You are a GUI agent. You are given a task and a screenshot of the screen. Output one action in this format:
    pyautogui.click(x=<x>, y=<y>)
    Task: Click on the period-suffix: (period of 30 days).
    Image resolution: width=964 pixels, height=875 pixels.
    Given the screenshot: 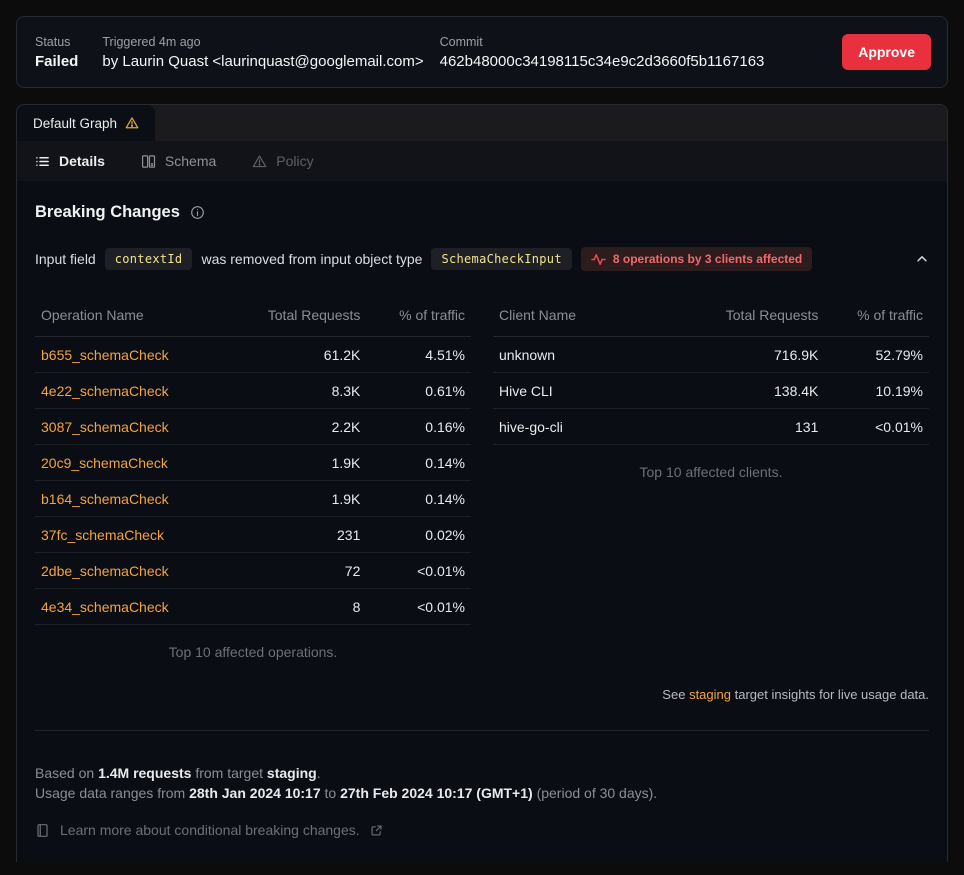 What is the action you would take?
    pyautogui.click(x=597, y=793)
    